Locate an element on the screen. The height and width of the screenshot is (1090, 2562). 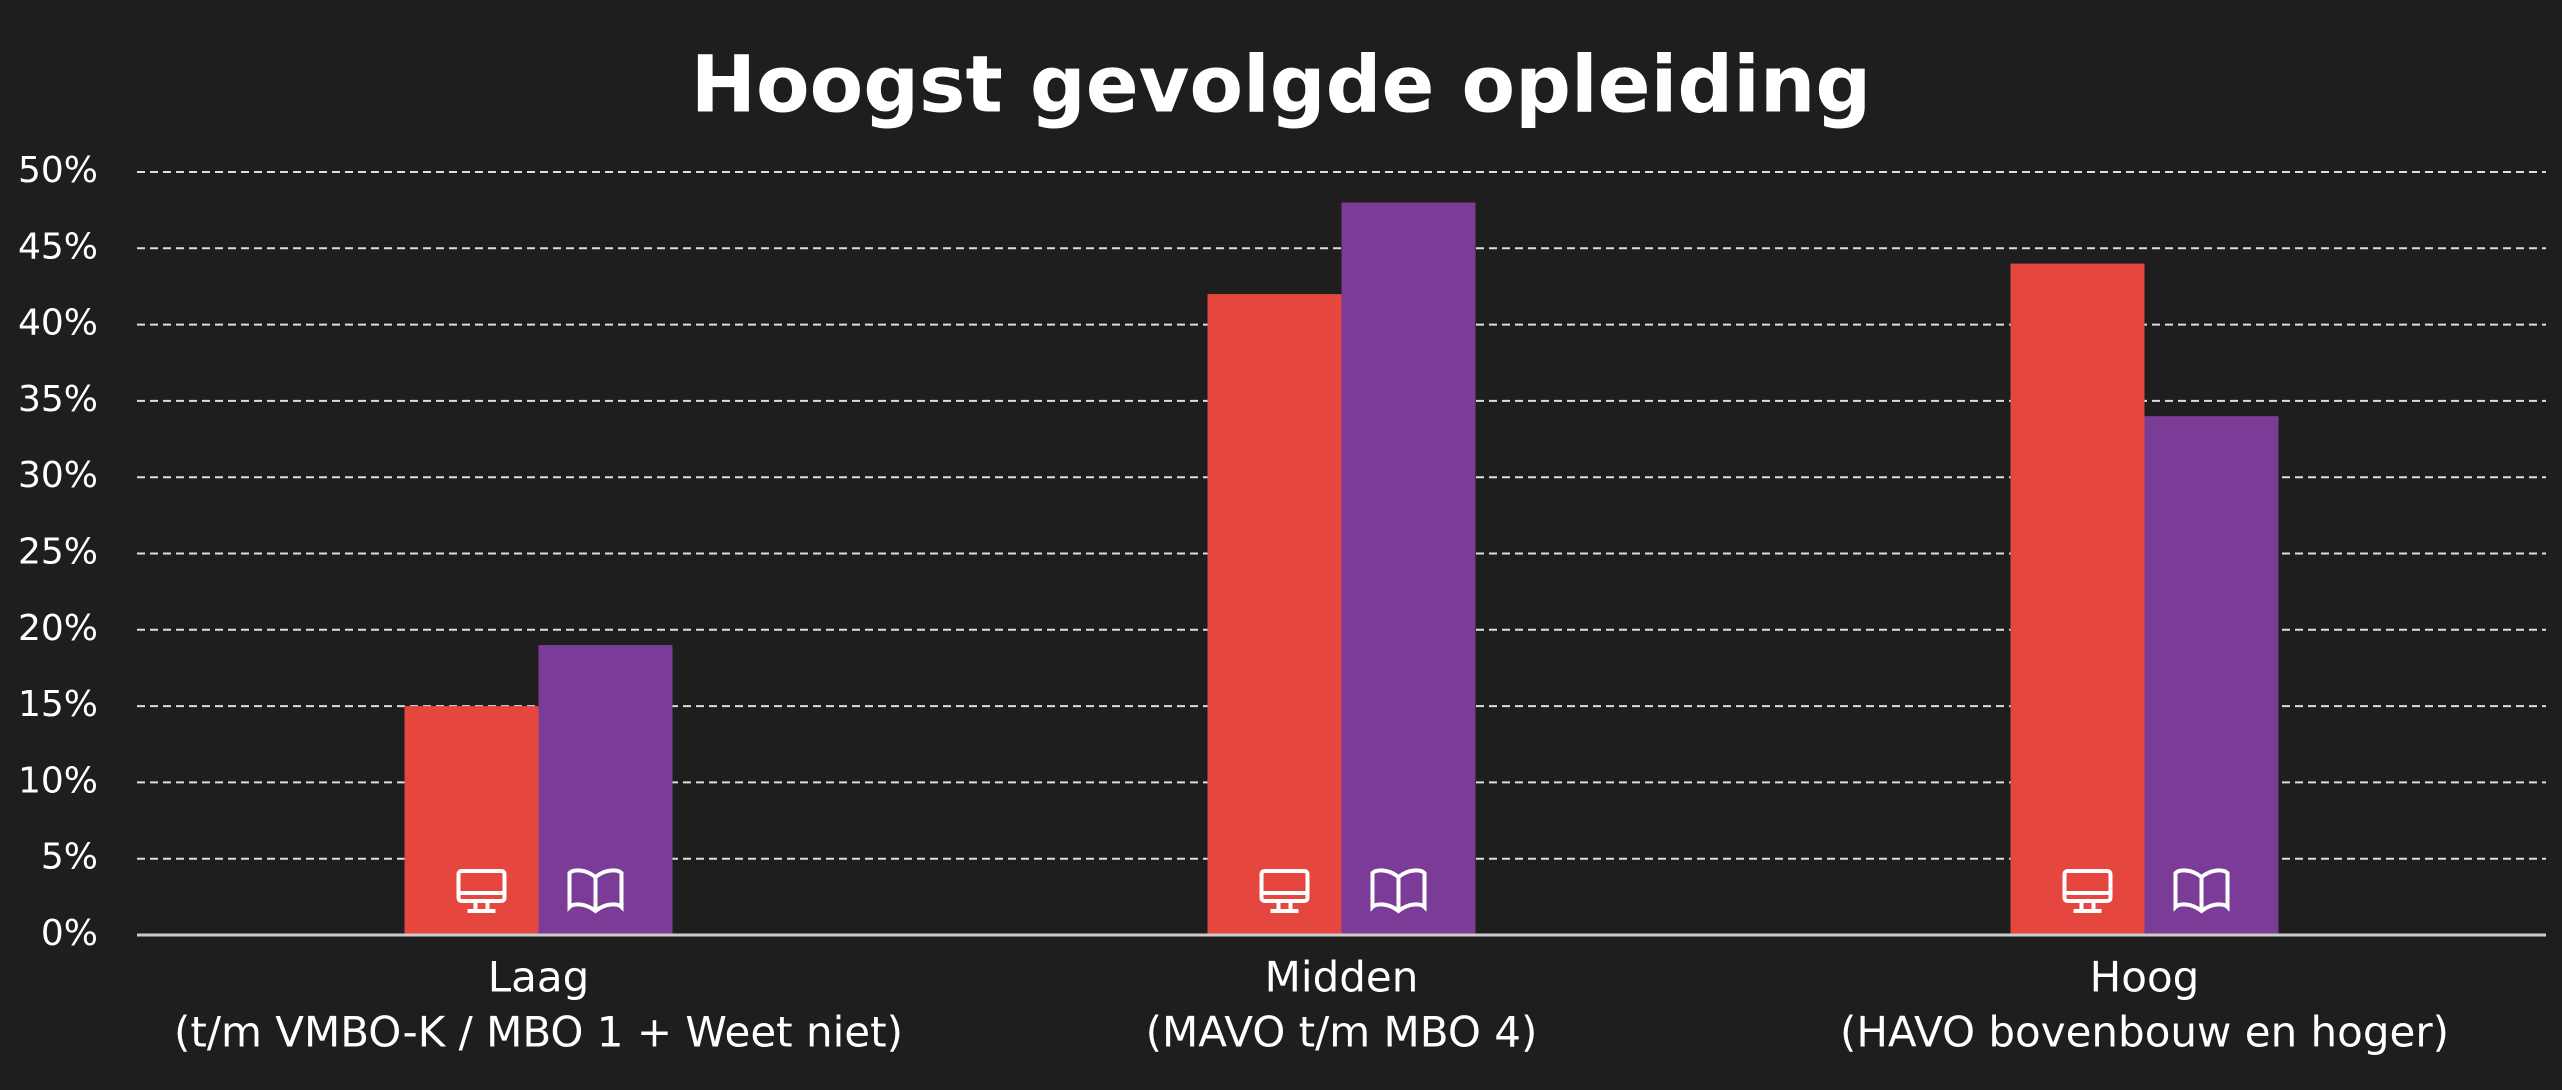
y-tick-label: 40% is located at coordinates (58, 323).